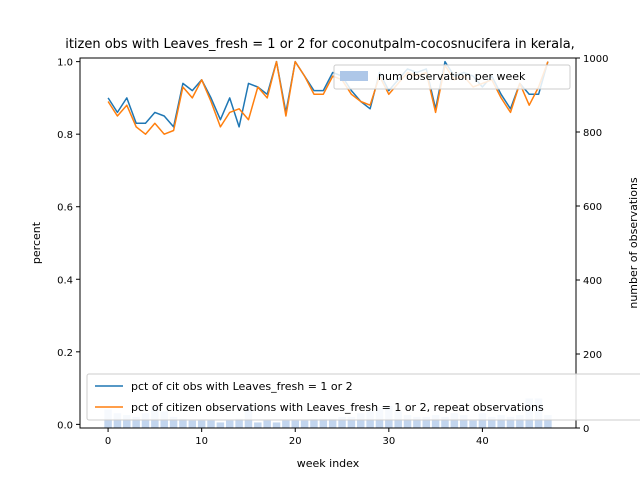 The image size is (640, 480). Describe the element at coordinates (388, 441) in the screenshot. I see `x-tick-label: 30` at that location.